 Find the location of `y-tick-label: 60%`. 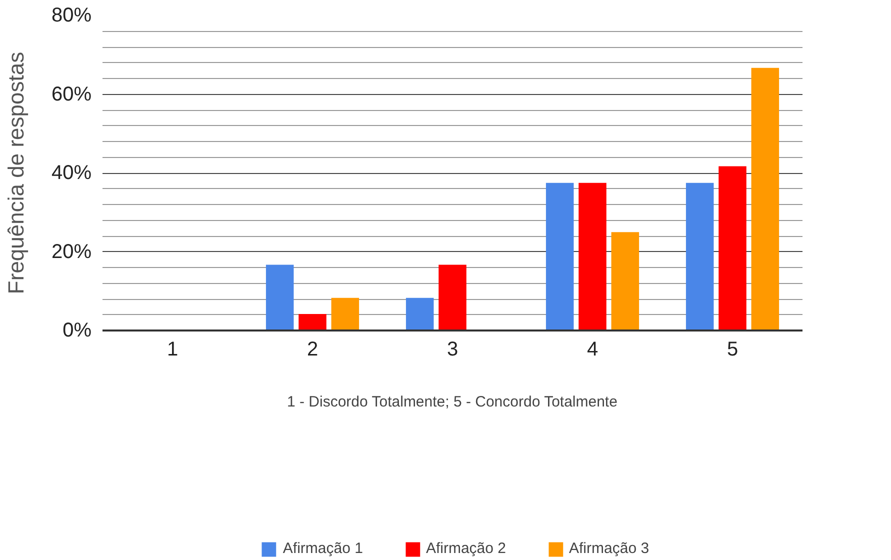

y-tick-label: 60% is located at coordinates (71, 94).